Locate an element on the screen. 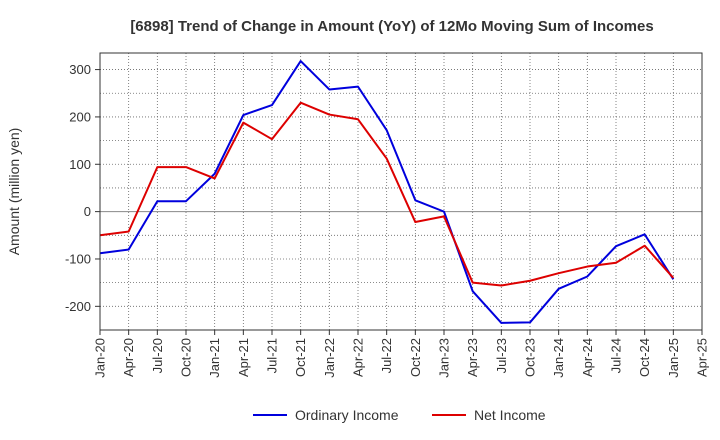 The height and width of the screenshot is (440, 720). x-tick-label: Oct-24 is located at coordinates (644, 357).